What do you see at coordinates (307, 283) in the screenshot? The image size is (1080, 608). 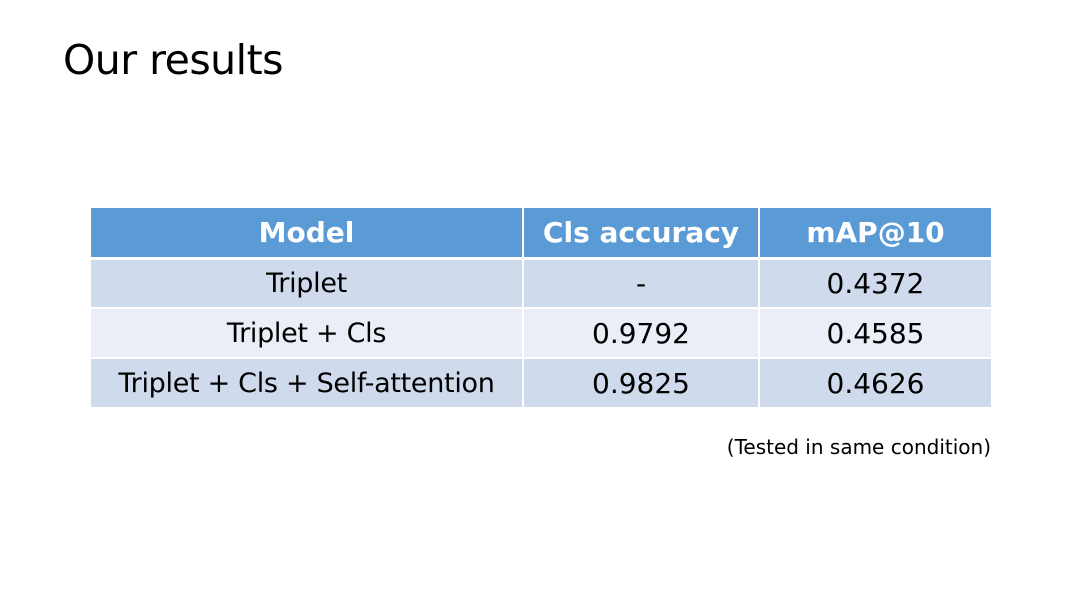 I see `model-cell: Triplet` at bounding box center [307, 283].